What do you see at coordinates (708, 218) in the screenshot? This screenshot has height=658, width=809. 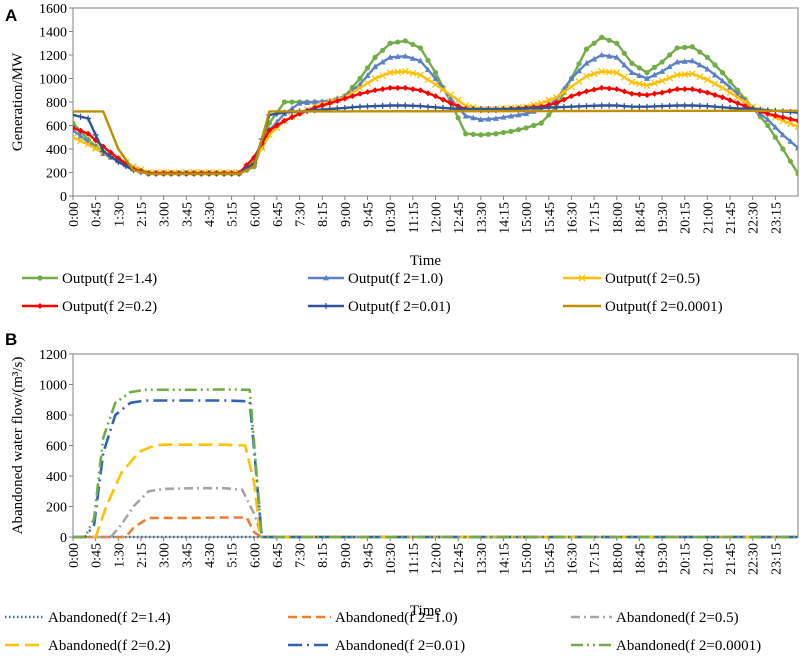 I see `x-tick-label: 21:00` at bounding box center [708, 218].